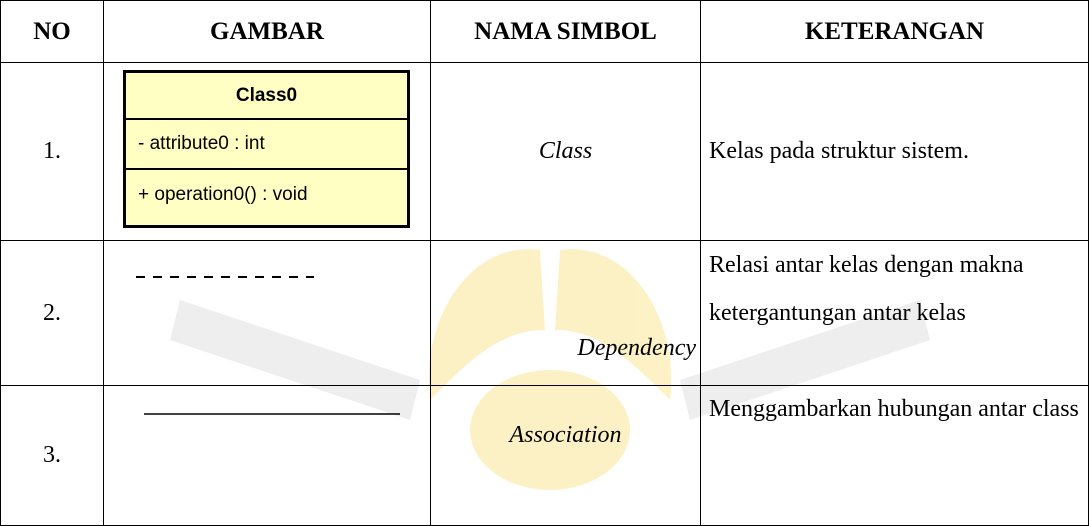 The height and width of the screenshot is (526, 1089). What do you see at coordinates (267, 31) in the screenshot?
I see `header-cell: GAMBAR` at bounding box center [267, 31].